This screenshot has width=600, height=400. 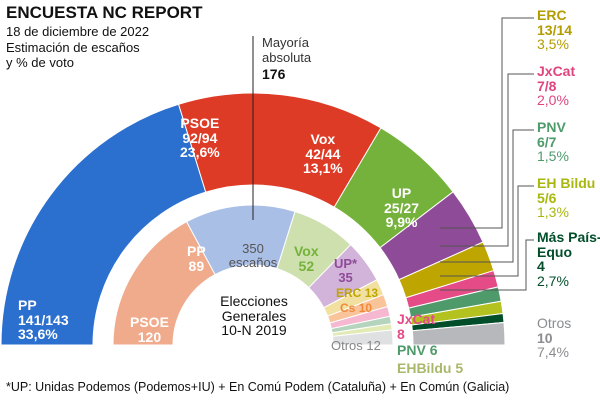 What do you see at coordinates (356, 308) in the screenshot?
I see `label-cs-2019: Cs 10` at bounding box center [356, 308].